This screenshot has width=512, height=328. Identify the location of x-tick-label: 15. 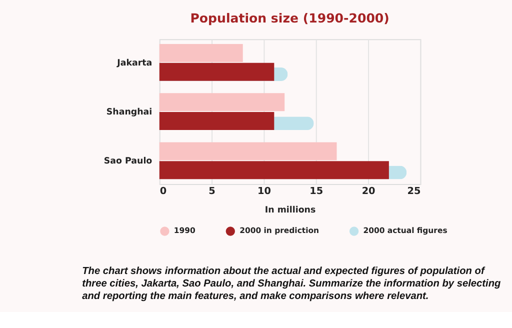
(317, 192).